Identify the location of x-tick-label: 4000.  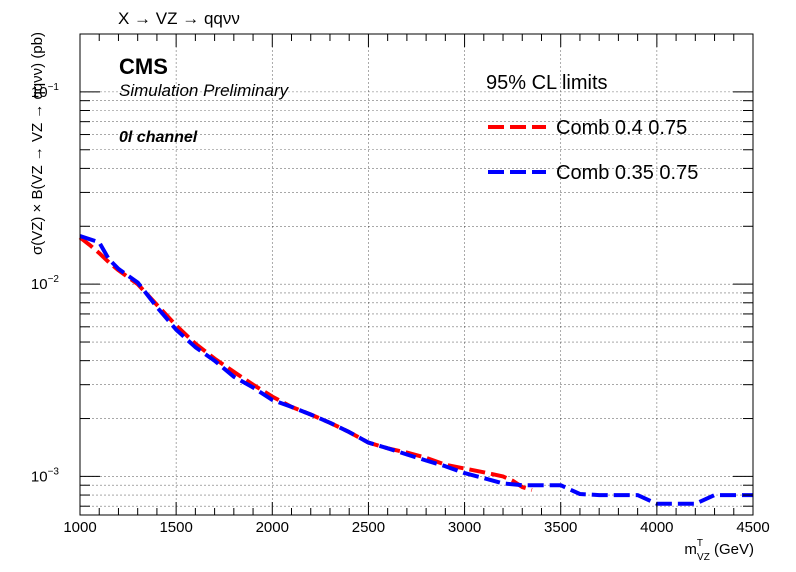
(656, 527).